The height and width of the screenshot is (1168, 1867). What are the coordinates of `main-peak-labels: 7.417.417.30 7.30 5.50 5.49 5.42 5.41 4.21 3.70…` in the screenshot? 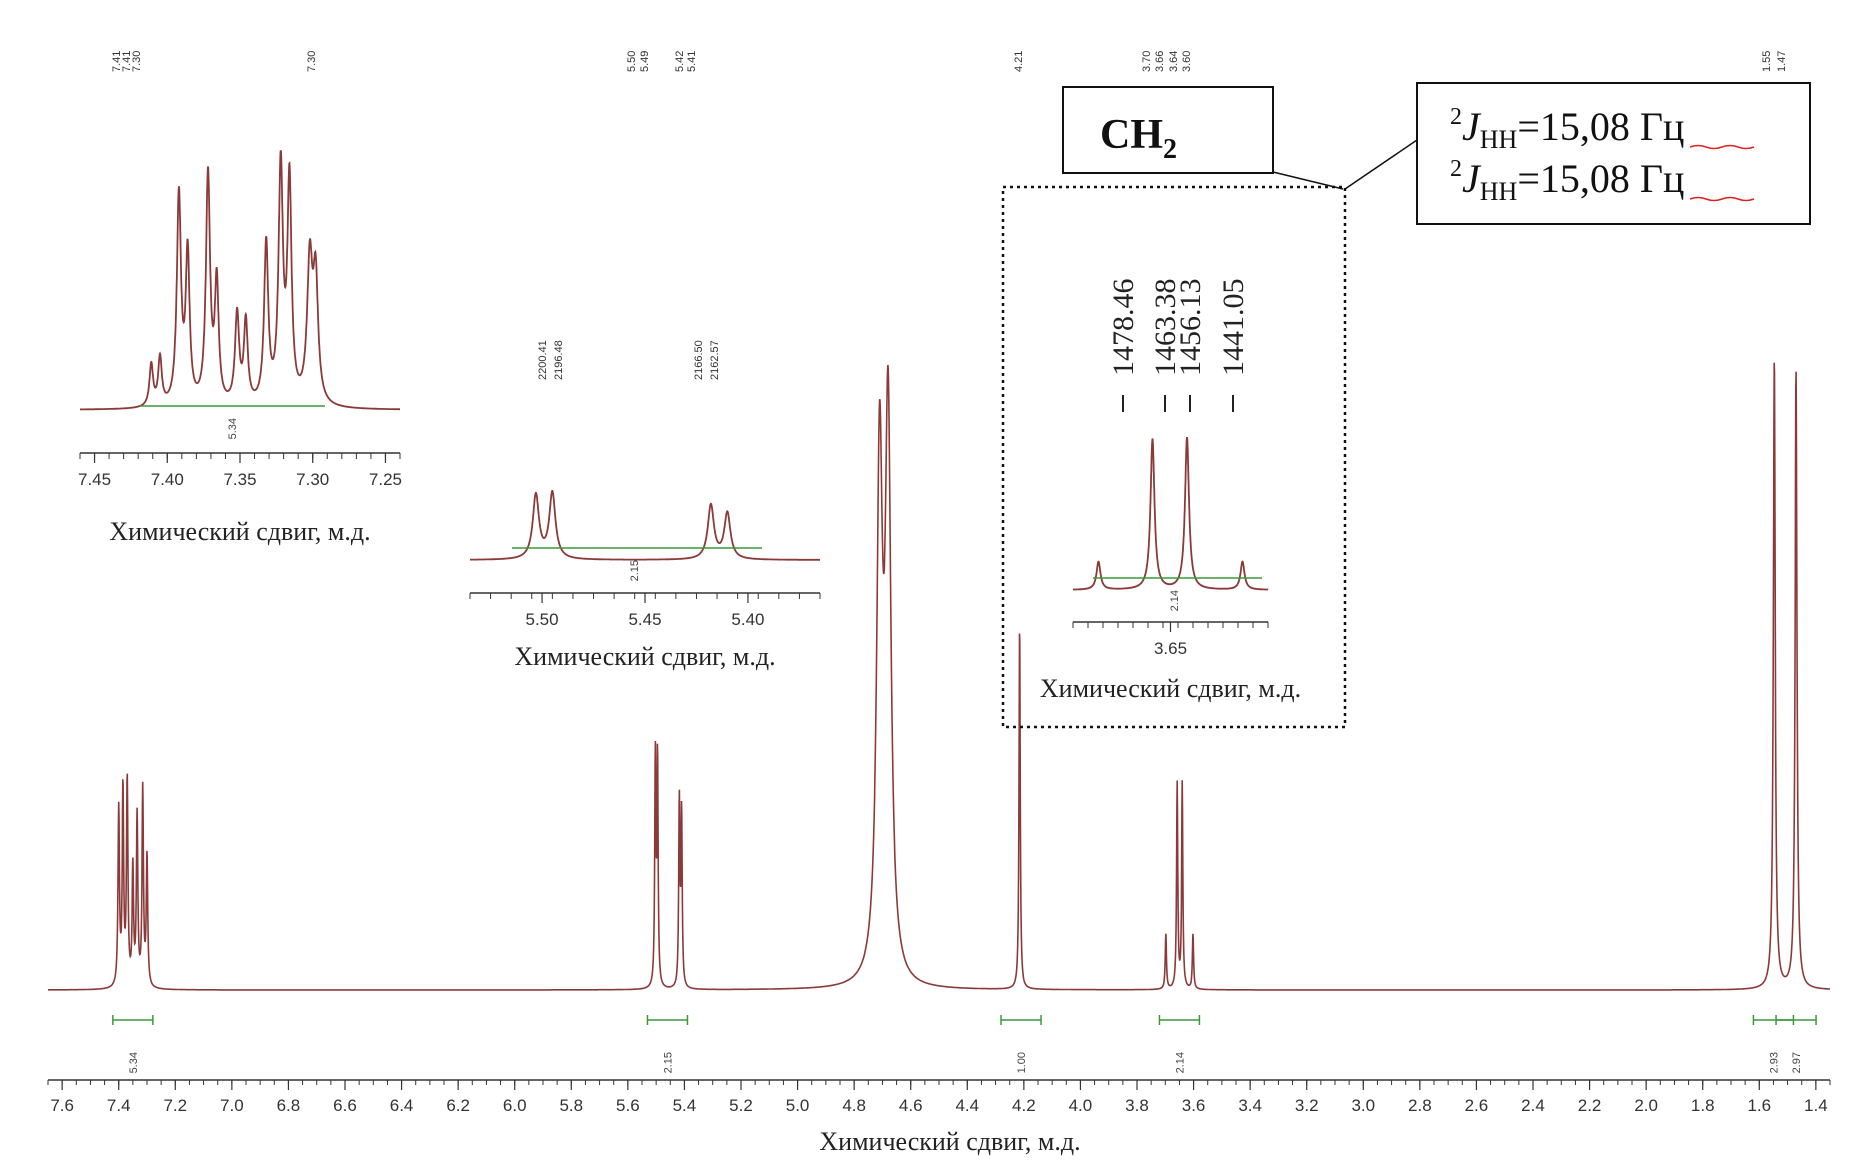 It's located at (949, 61).